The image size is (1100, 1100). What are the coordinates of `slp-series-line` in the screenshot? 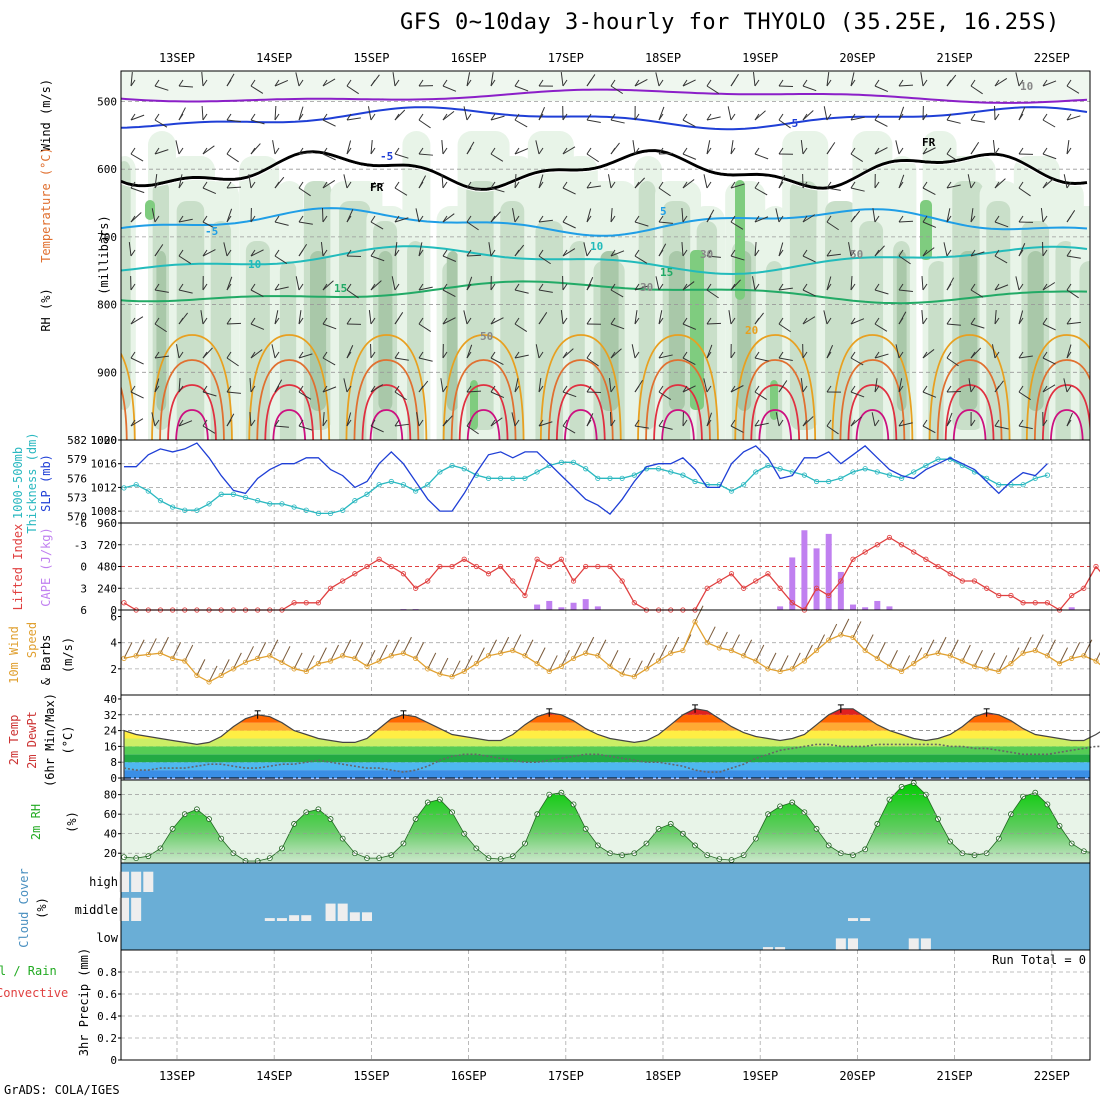 It's located at (586, 478).